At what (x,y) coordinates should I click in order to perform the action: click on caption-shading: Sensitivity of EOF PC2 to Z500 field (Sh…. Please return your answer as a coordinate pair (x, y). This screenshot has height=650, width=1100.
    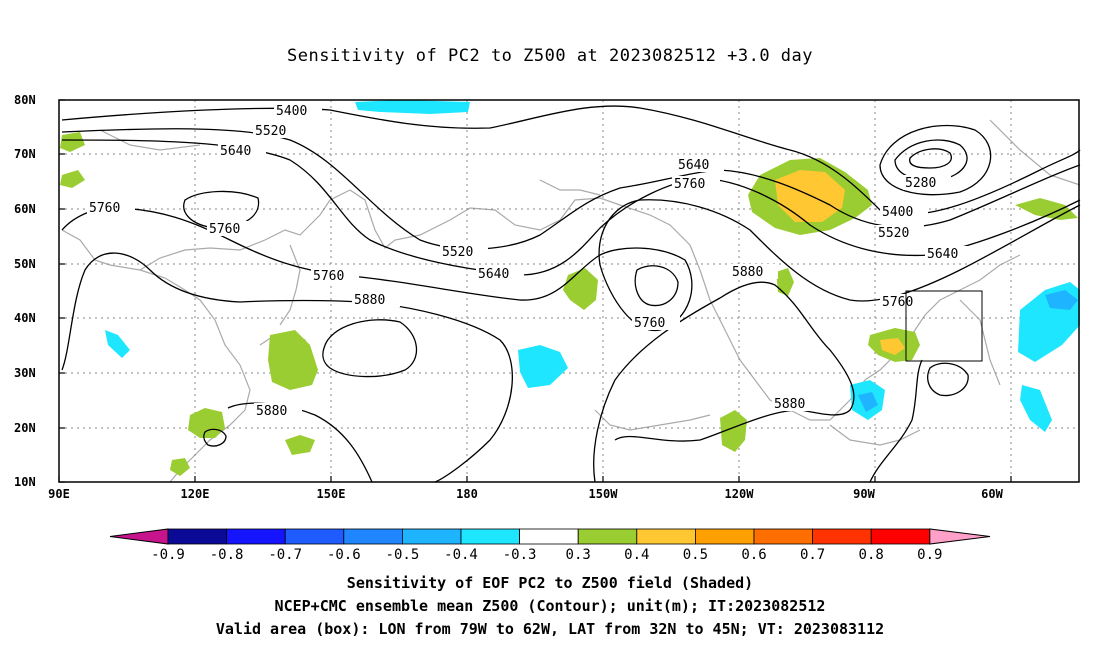
    Looking at the image, I should click on (550, 583).